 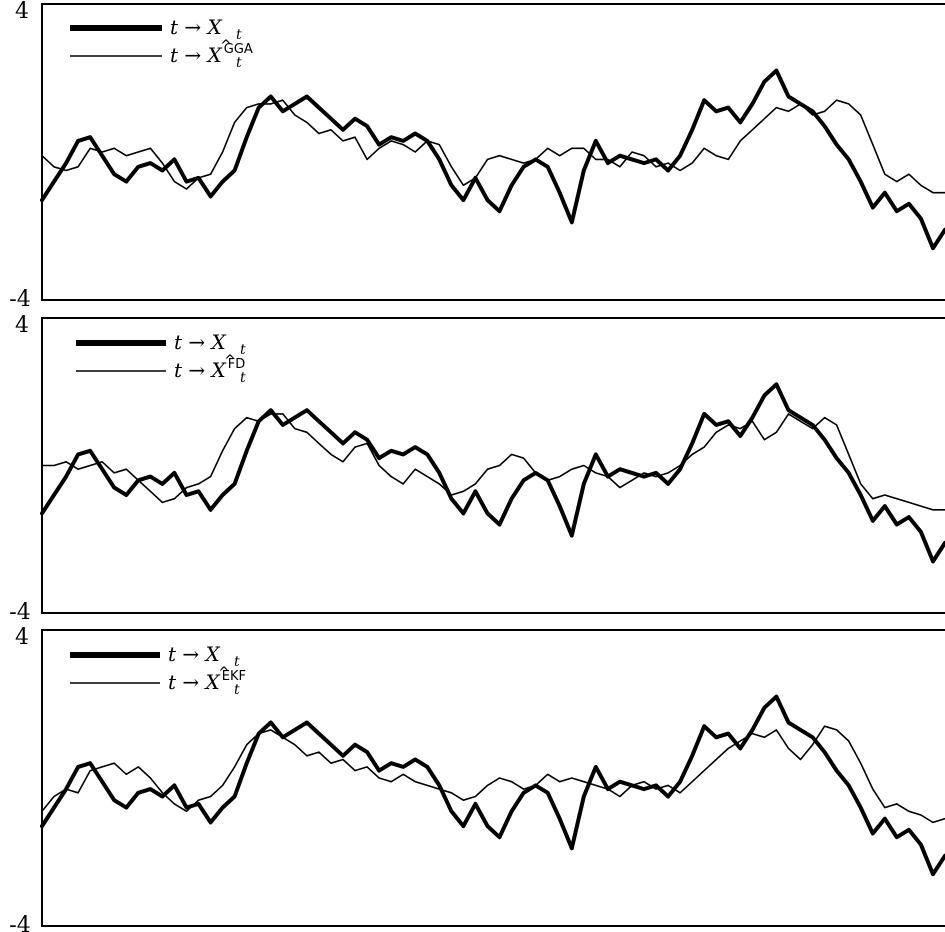 I want to click on legend-label: t → X GGA, so click(x=211, y=54).